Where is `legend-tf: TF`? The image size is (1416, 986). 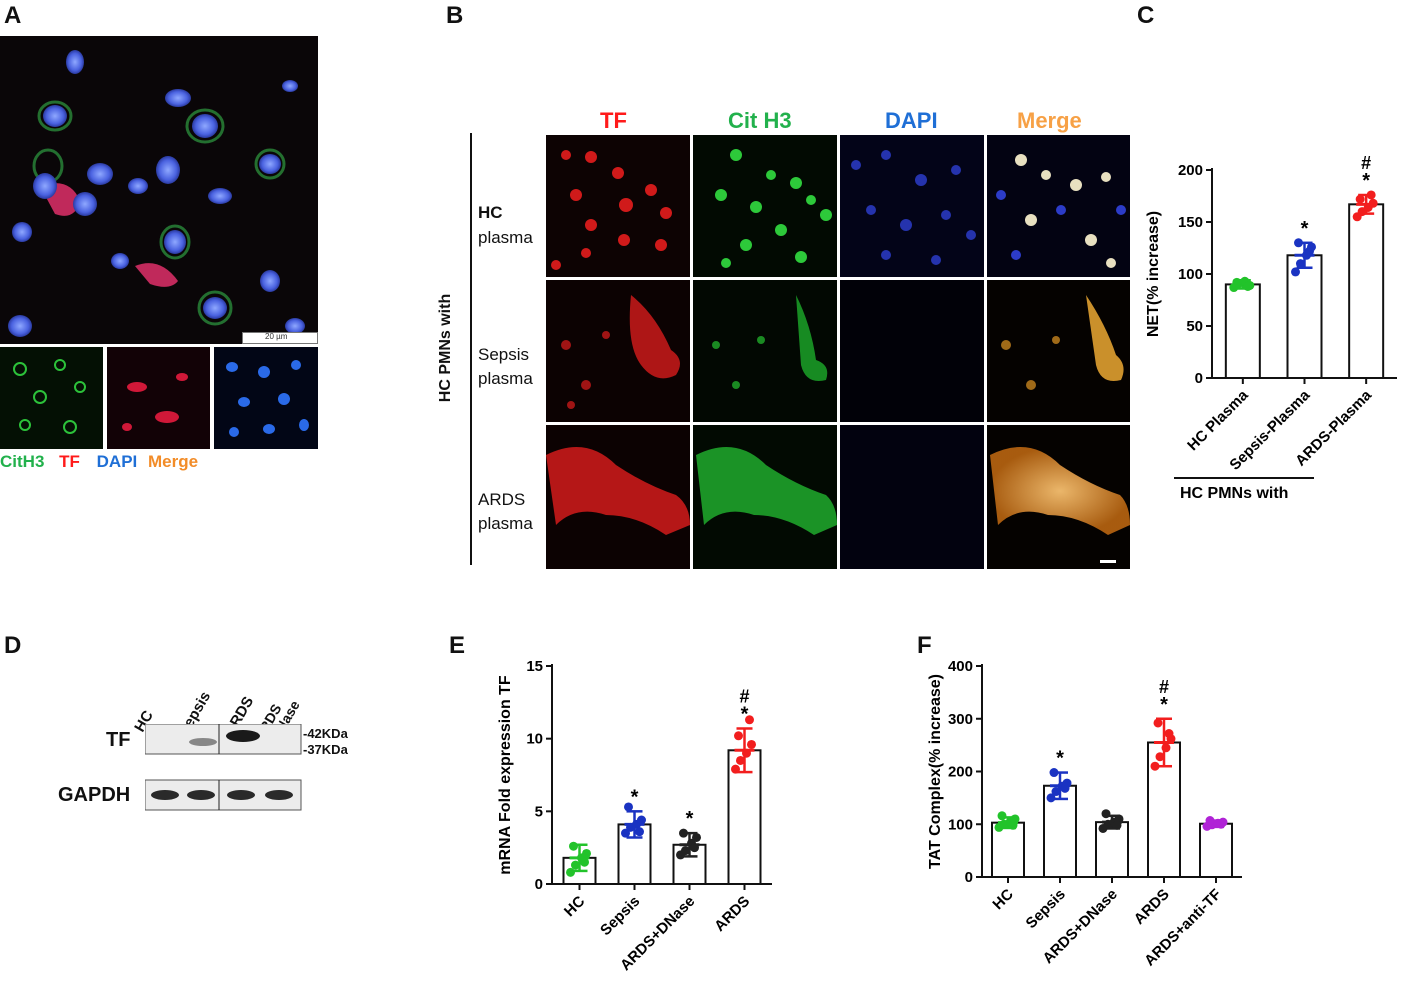 legend-tf: TF is located at coordinates (69, 461).